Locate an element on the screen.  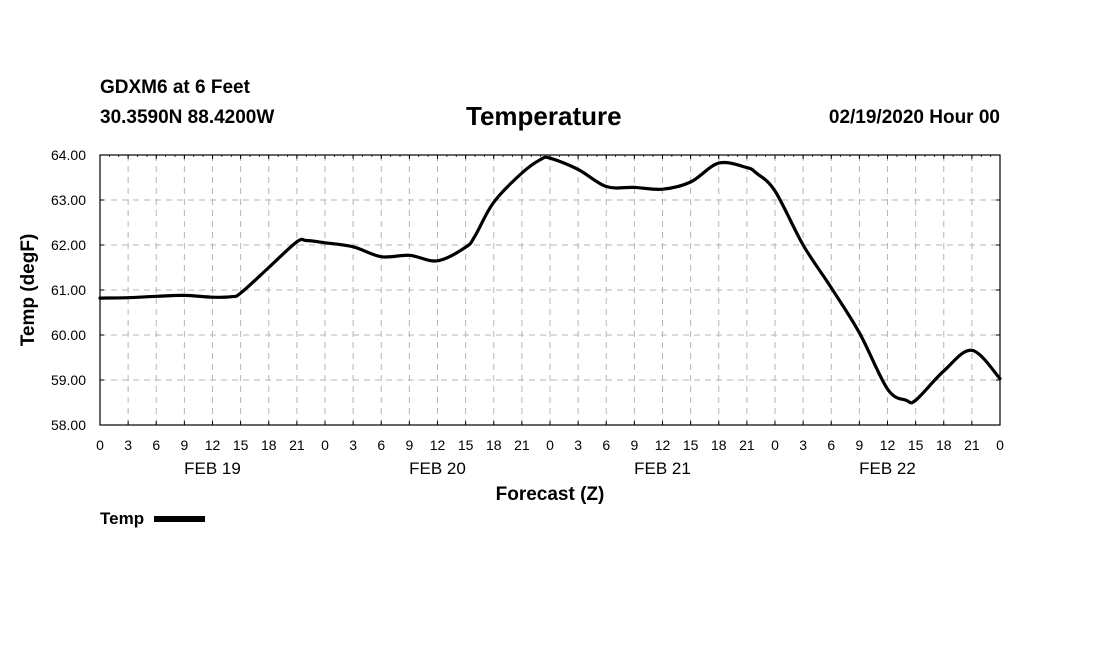
day-label: FEB 21 is located at coordinates (662, 468).